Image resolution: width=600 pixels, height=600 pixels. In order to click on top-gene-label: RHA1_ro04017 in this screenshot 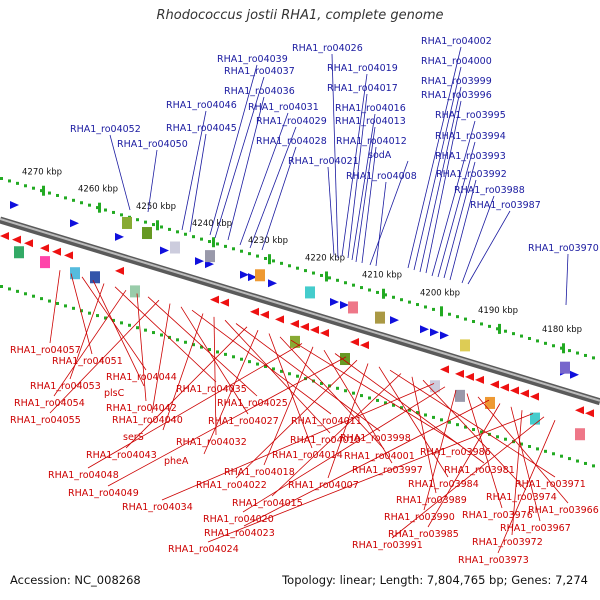, I will do `click(362, 88)`.